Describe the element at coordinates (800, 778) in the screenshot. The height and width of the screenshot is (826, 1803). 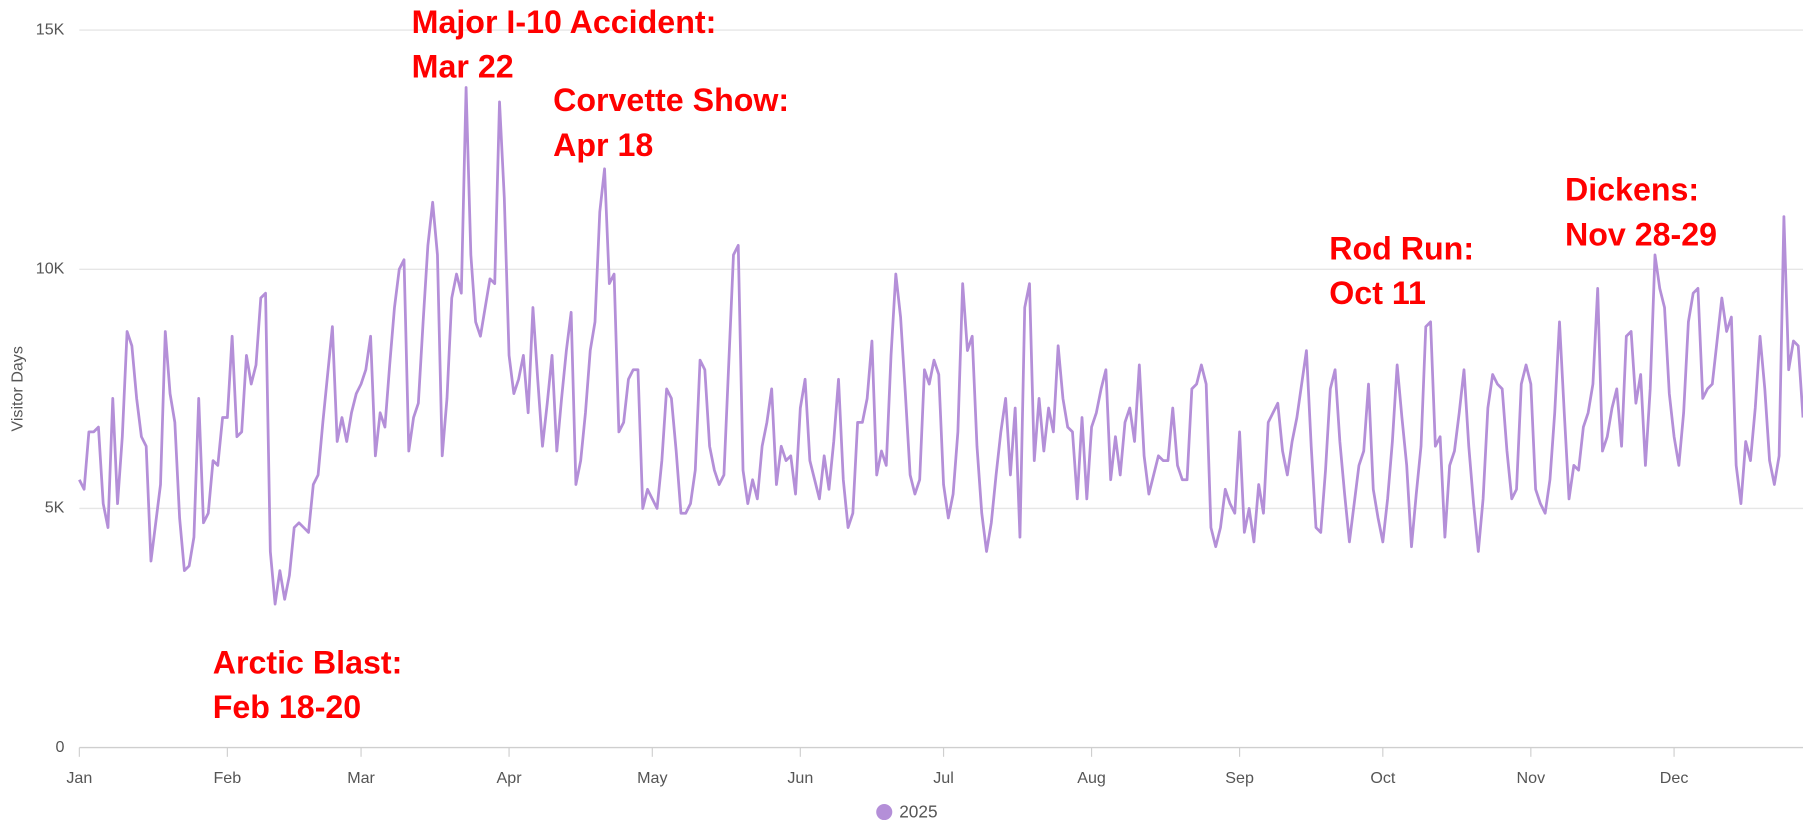
I see `x-tick-label: Jun` at that location.